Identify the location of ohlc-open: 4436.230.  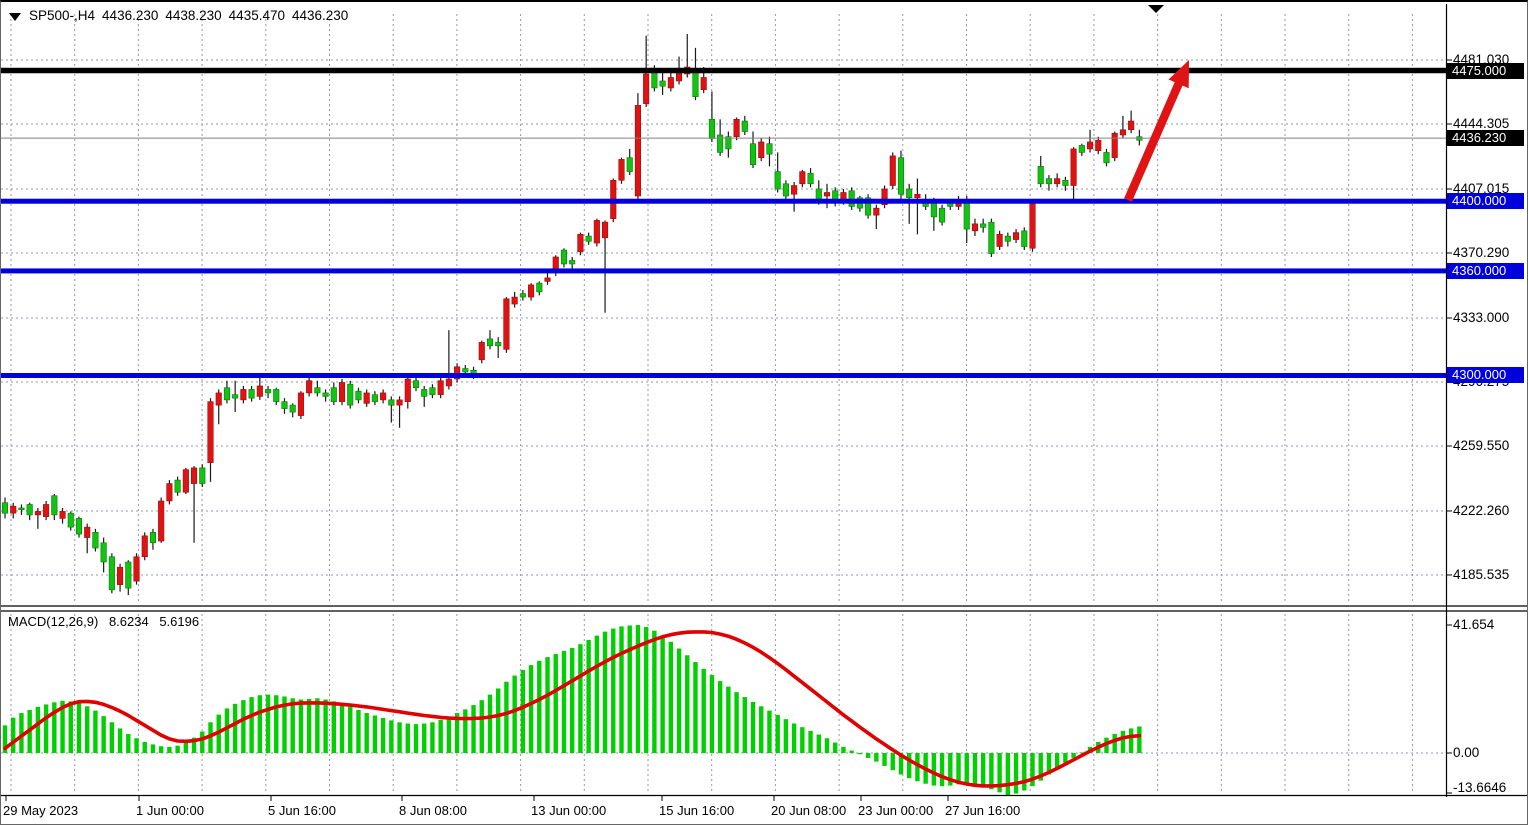
(130, 15).